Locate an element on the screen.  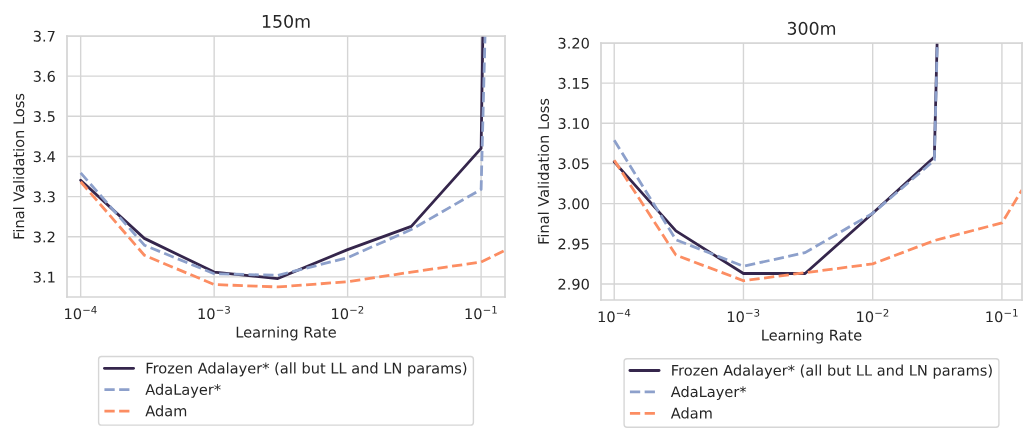
y-tick-label: 3.5 is located at coordinates (44, 117).